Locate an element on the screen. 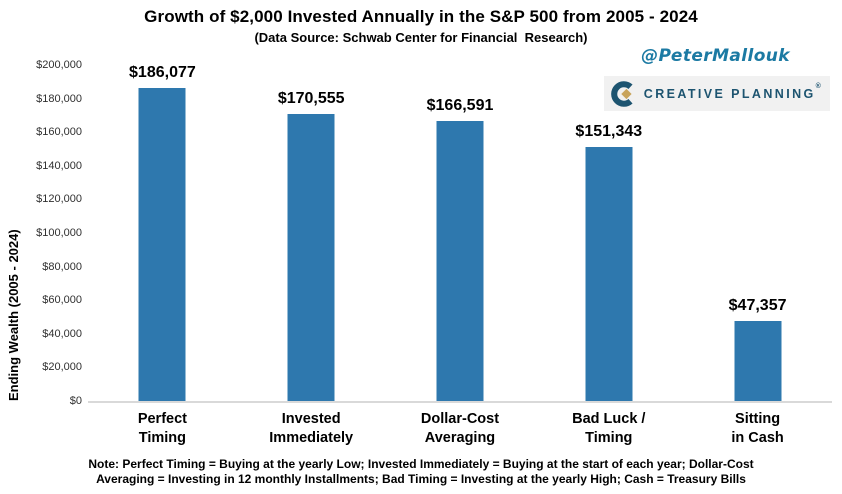 This screenshot has width=842, height=494. y-tick-label: $0 is located at coordinates (75, 401).